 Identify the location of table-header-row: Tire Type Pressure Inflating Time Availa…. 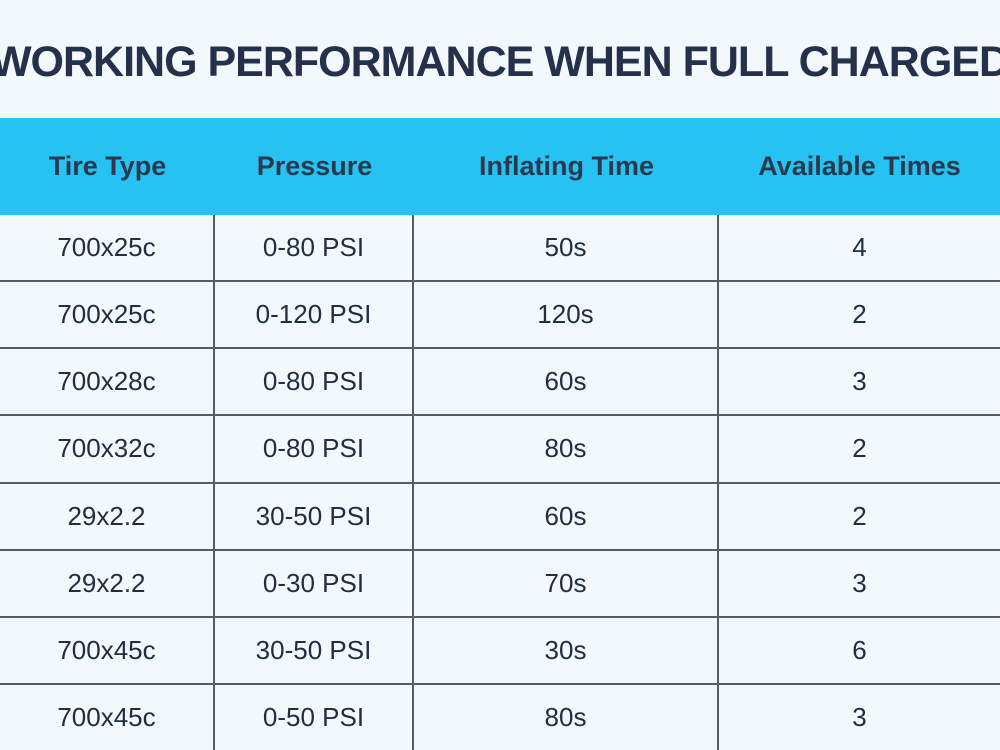
(500, 166).